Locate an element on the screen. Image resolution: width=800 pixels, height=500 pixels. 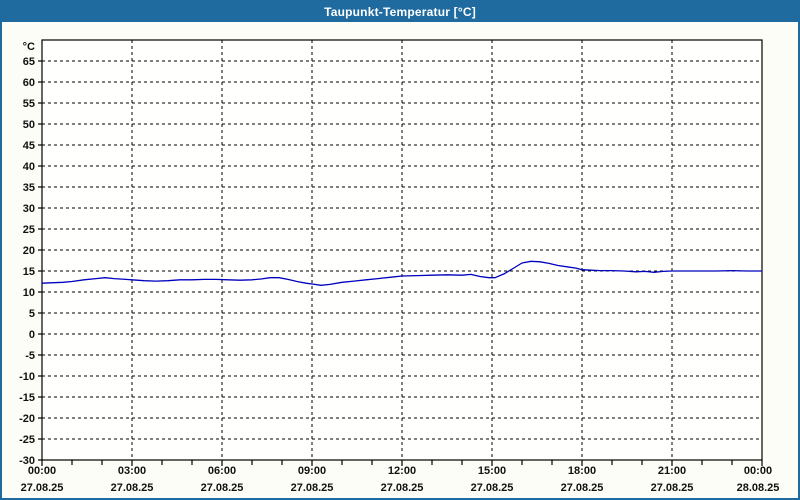
window-title-bar: Taupunkt-Temperatur [°C] is located at coordinates (400, 12).